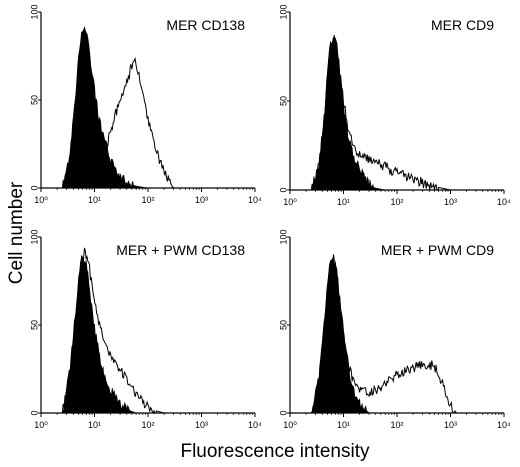 Image resolution: width=520 pixels, height=467 pixels. What do you see at coordinates (205, 25) in the screenshot?
I see `panel-title: MER CD138` at bounding box center [205, 25].